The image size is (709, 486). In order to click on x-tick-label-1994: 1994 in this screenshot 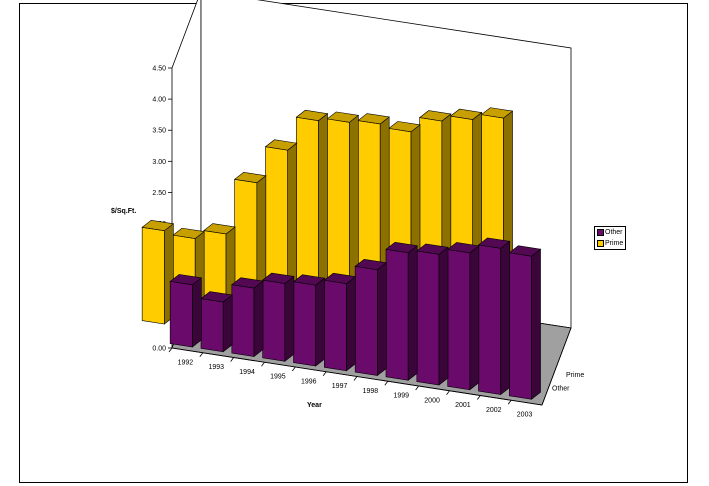, I will do `click(247, 372)`.